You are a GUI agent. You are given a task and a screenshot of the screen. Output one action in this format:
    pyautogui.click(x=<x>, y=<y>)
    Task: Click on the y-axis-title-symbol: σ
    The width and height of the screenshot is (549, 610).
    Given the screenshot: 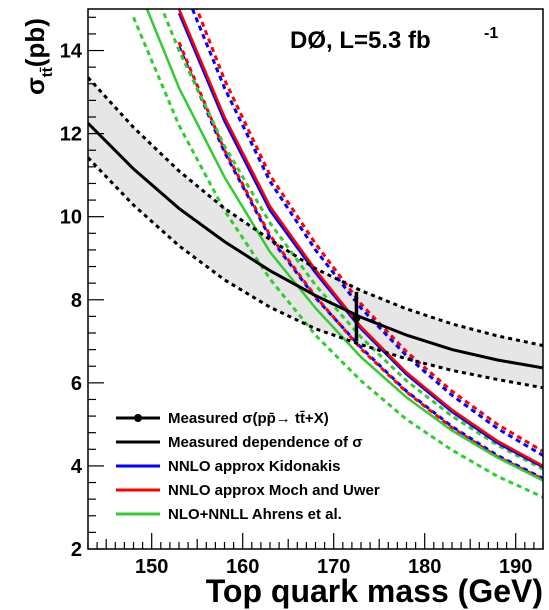 What is the action you would take?
    pyautogui.click(x=35, y=86)
    